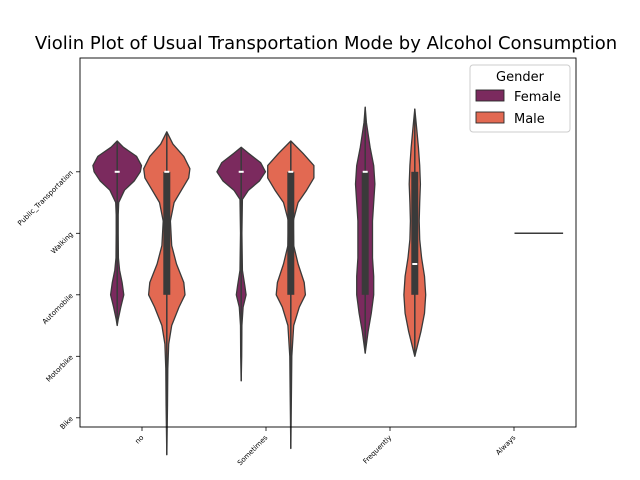  I want to click on iqr-box-female-frequently, so click(365, 233).